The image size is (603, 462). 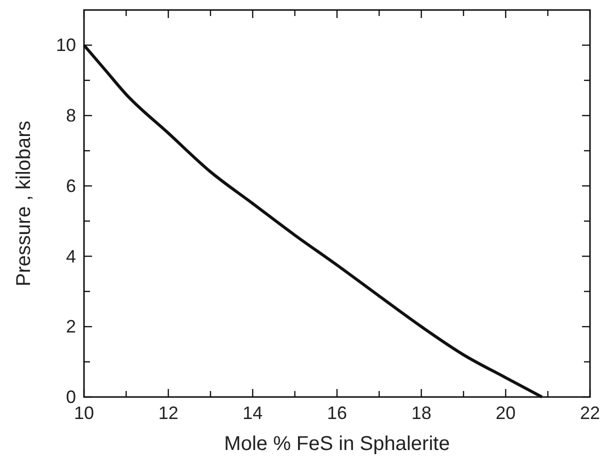 What do you see at coordinates (337, 444) in the screenshot?
I see `x-axis-title: Mole % FeS in Sphalerite` at bounding box center [337, 444].